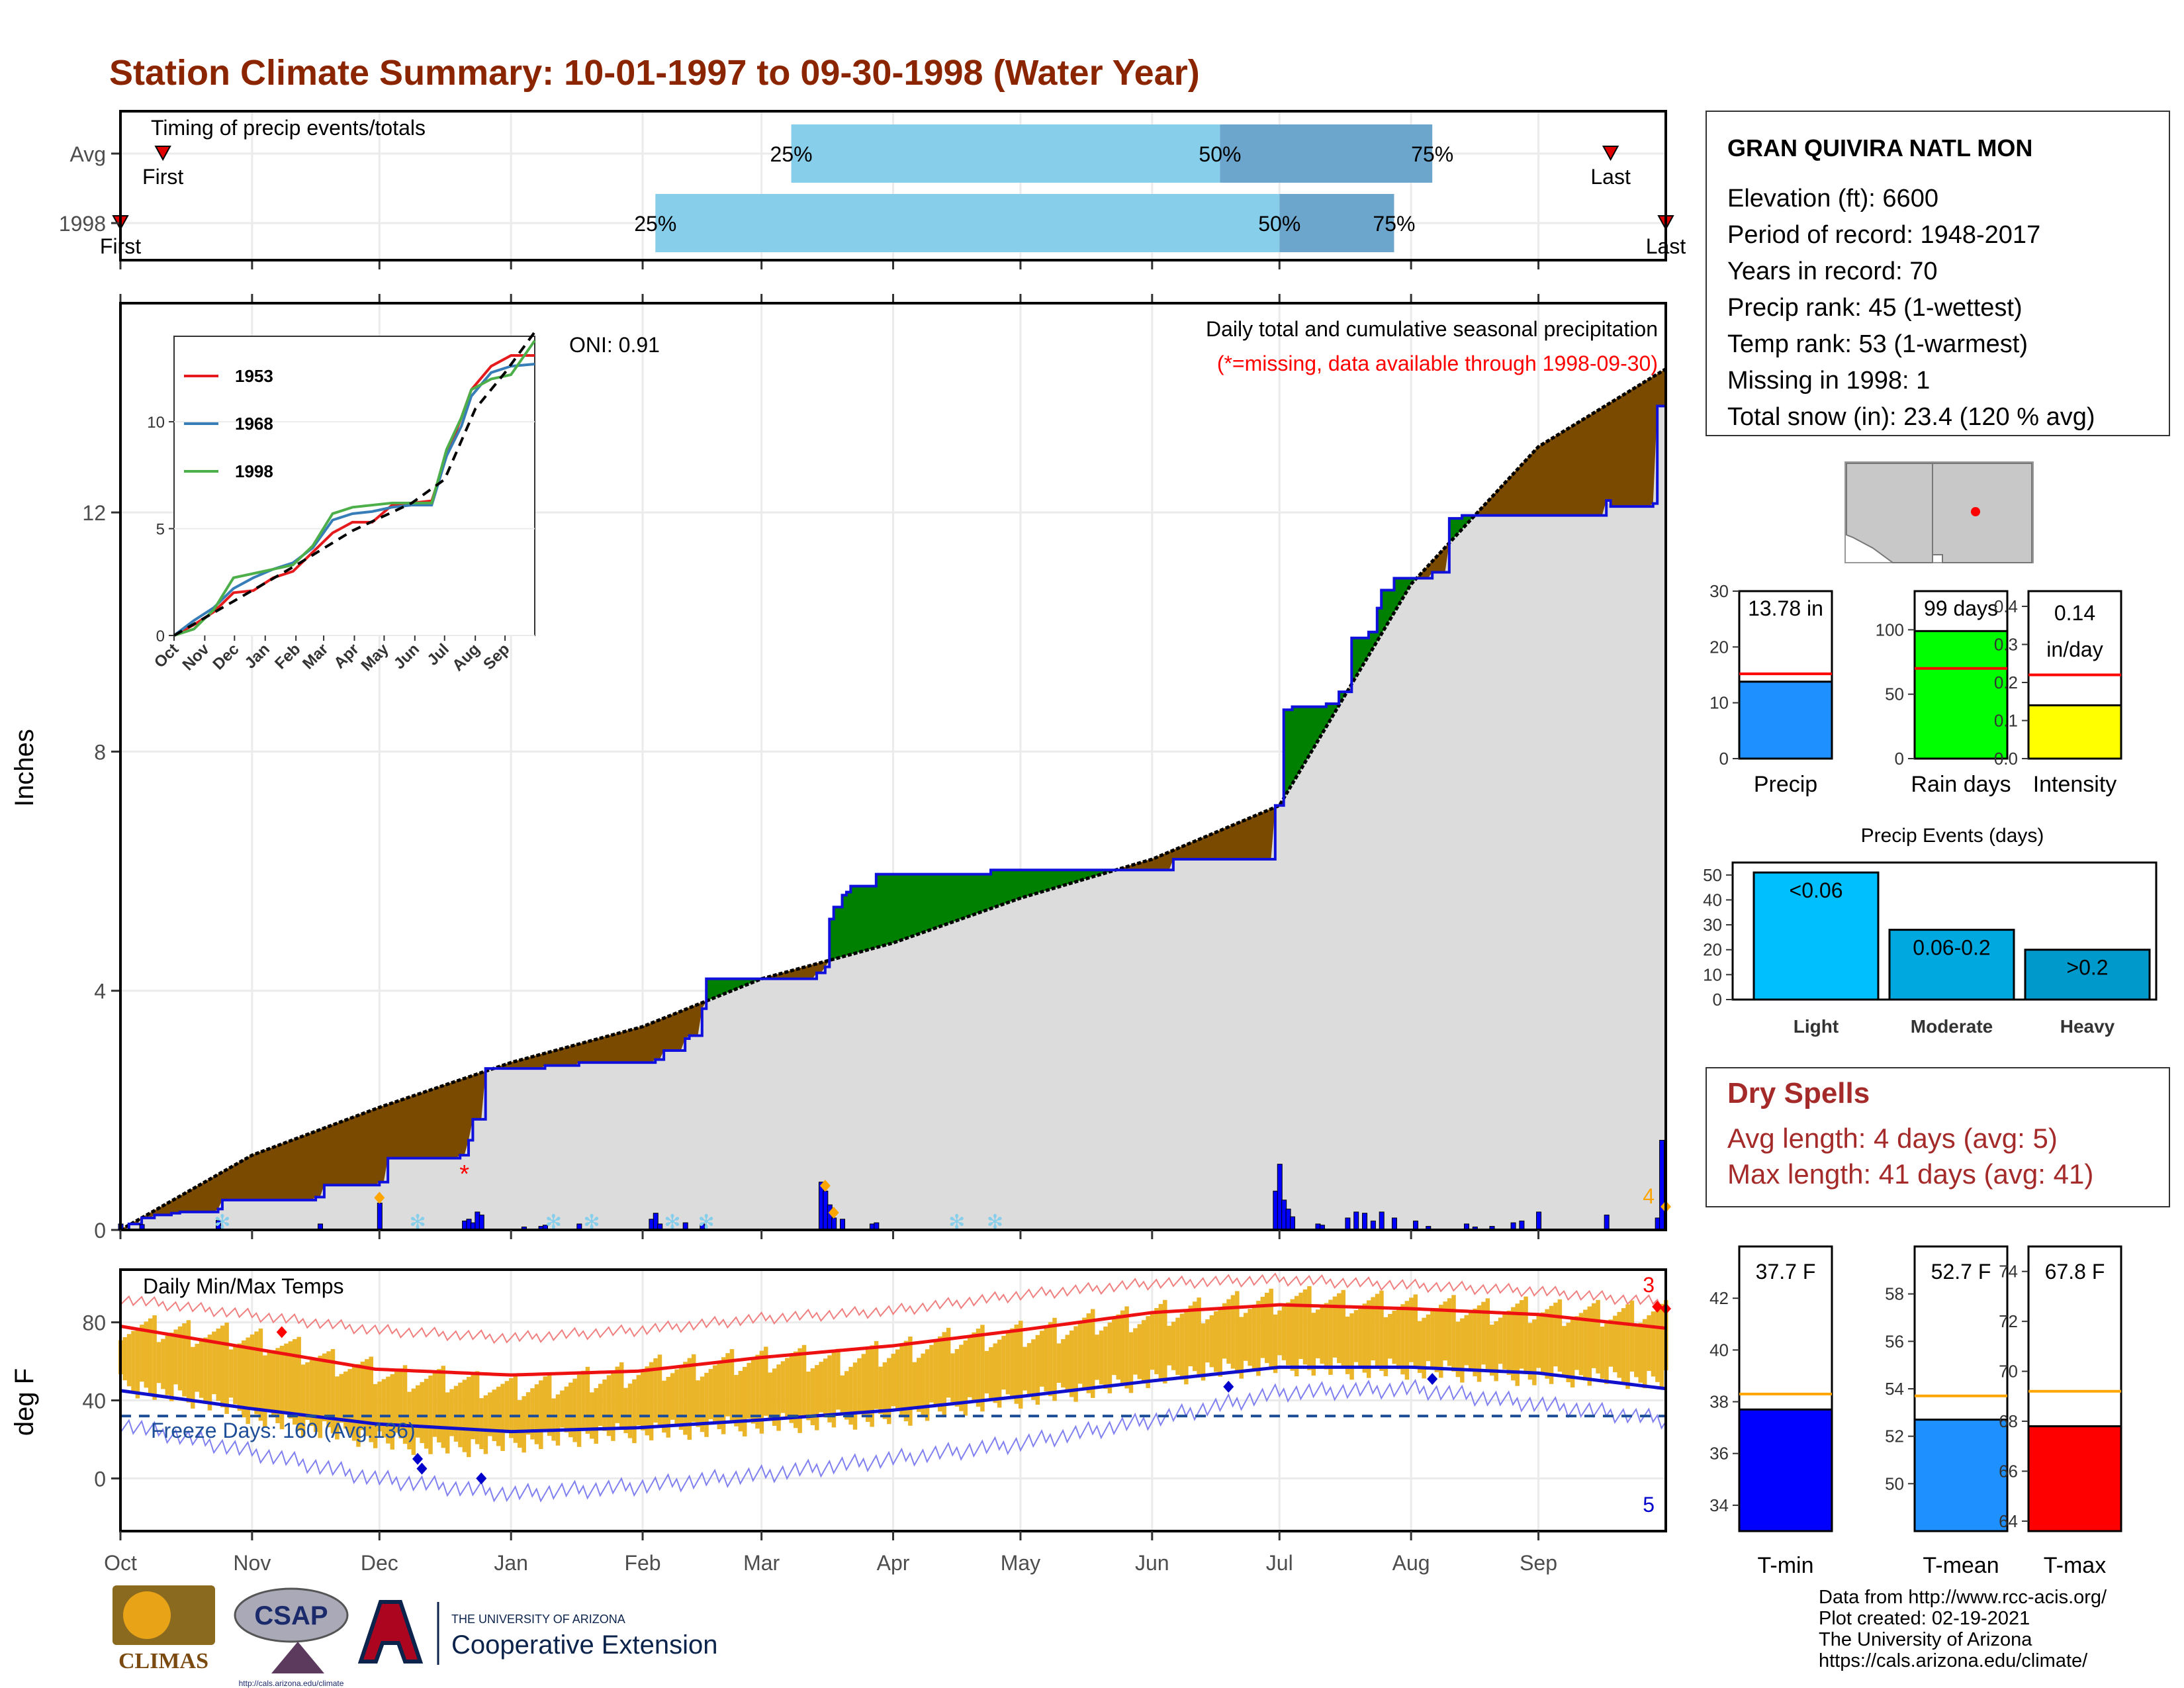 The width and height of the screenshot is (2184, 1688). What do you see at coordinates (1152, 1563) in the screenshot?
I see `month-label: Jun` at bounding box center [1152, 1563].